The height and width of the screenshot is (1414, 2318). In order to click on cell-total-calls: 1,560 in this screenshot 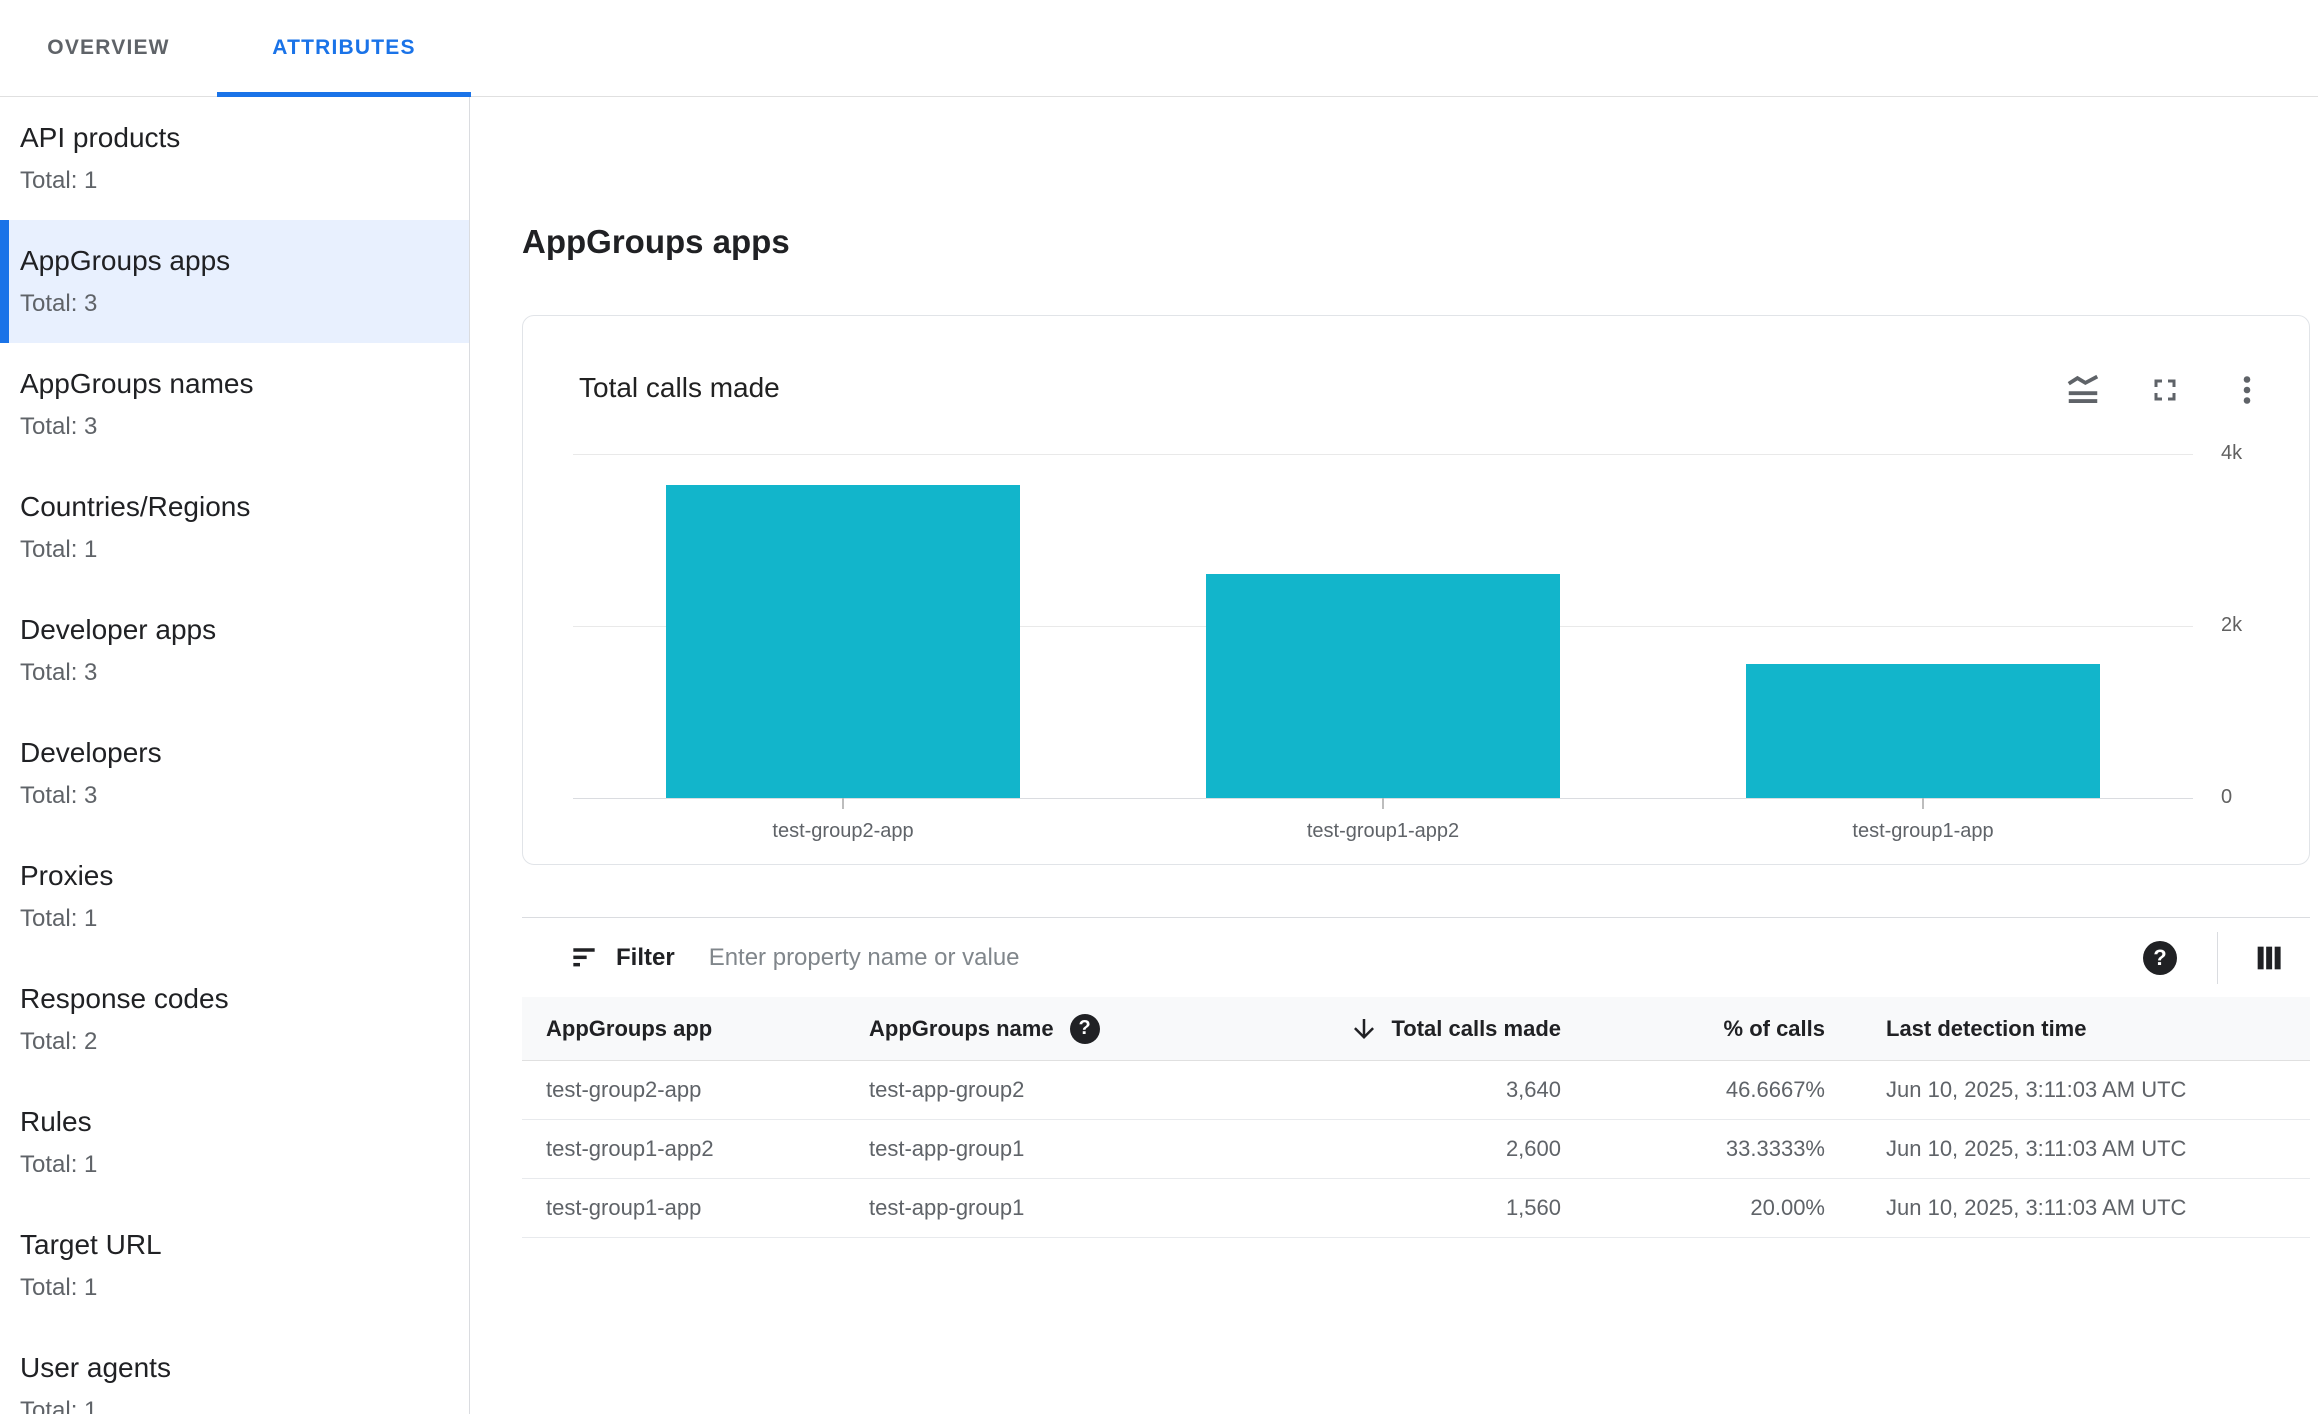, I will do `click(1533, 1207)`.